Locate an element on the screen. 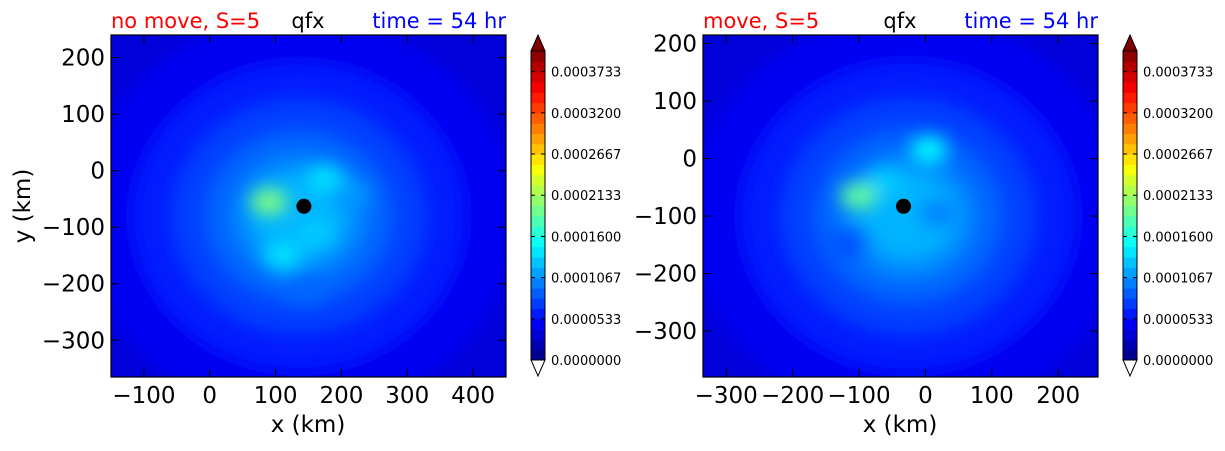 This screenshot has height=451, width=1225. colorbar2-tick-label: 0.0002667 is located at coordinates (1178, 155).